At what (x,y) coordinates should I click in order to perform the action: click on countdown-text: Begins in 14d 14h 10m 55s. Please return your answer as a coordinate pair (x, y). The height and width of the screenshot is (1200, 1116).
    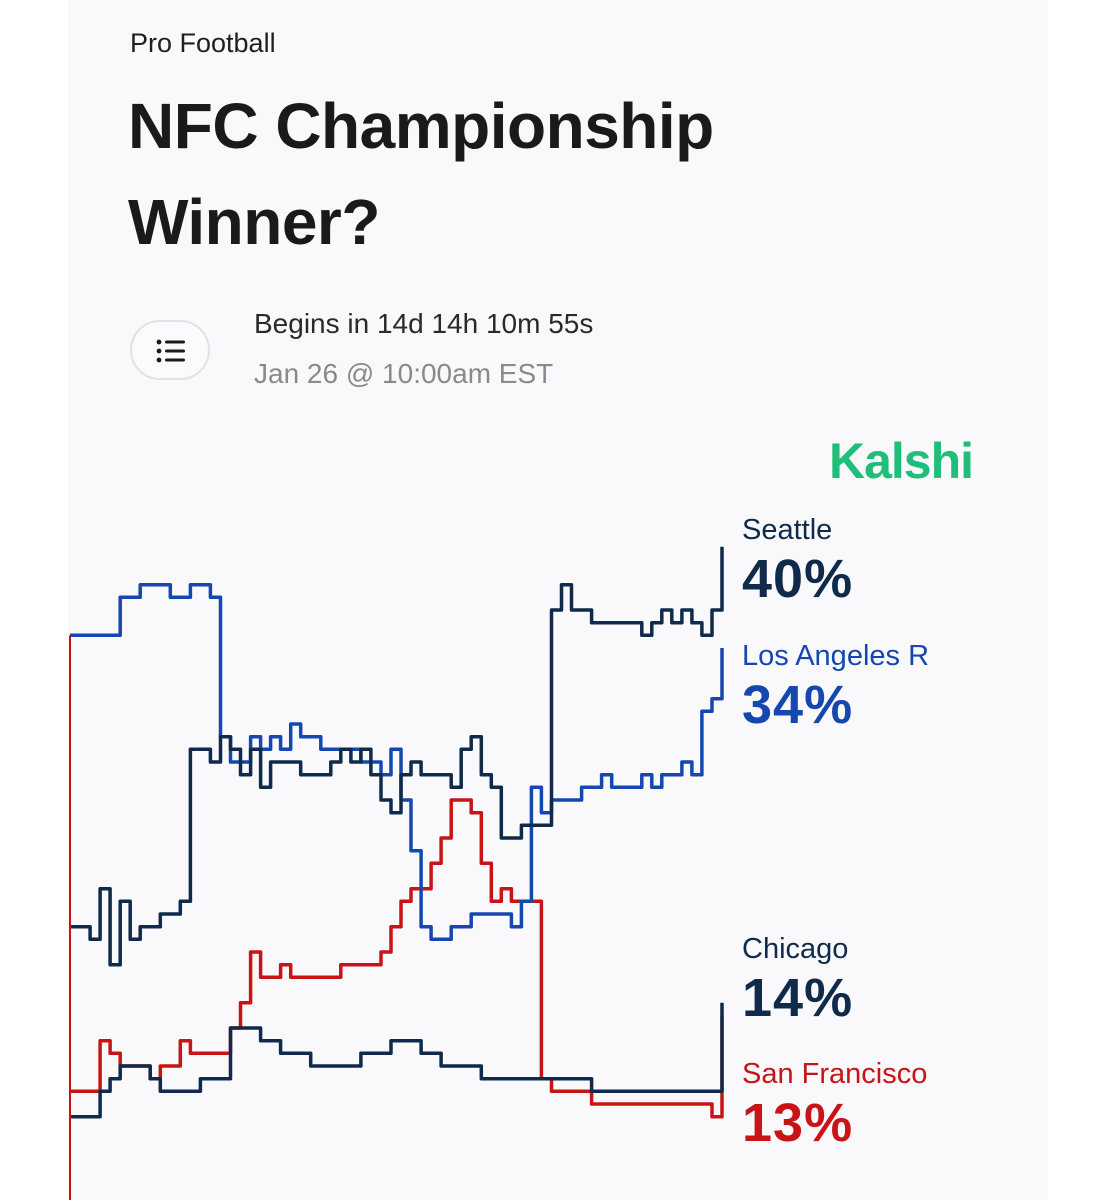
    Looking at the image, I should click on (424, 323).